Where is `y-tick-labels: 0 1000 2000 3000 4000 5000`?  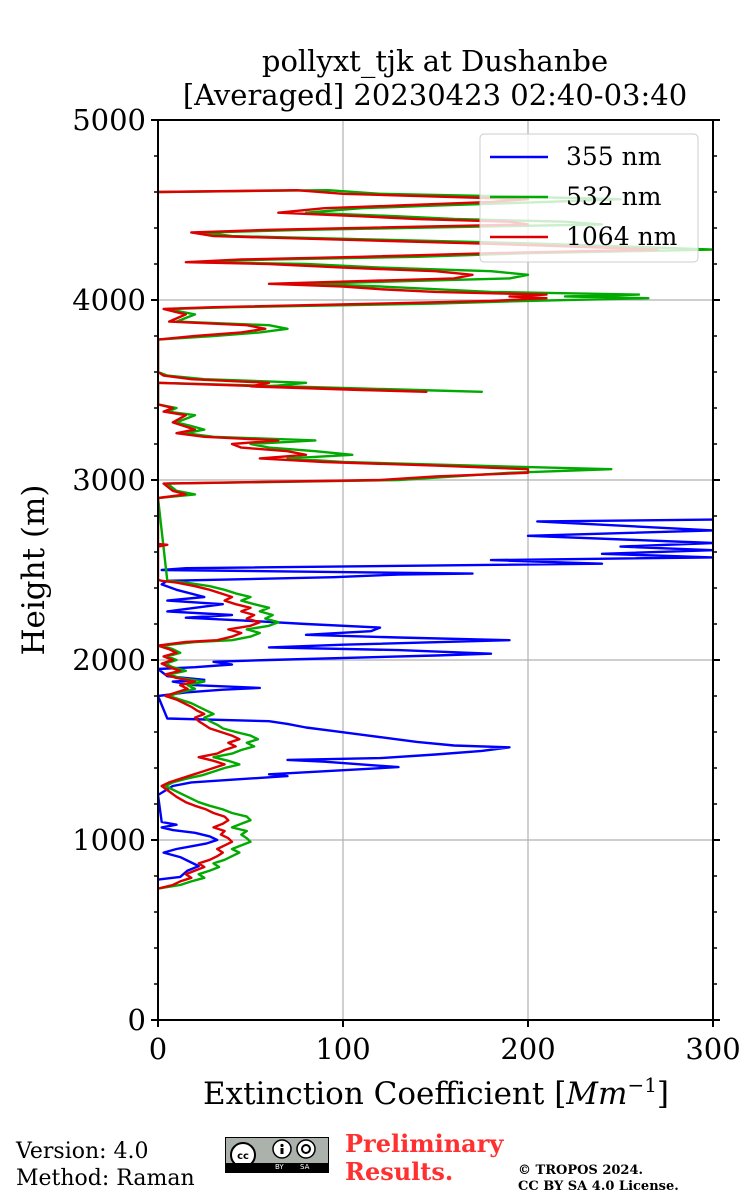 y-tick-labels: 0 1000 2000 3000 4000 5000 is located at coordinates (109, 570).